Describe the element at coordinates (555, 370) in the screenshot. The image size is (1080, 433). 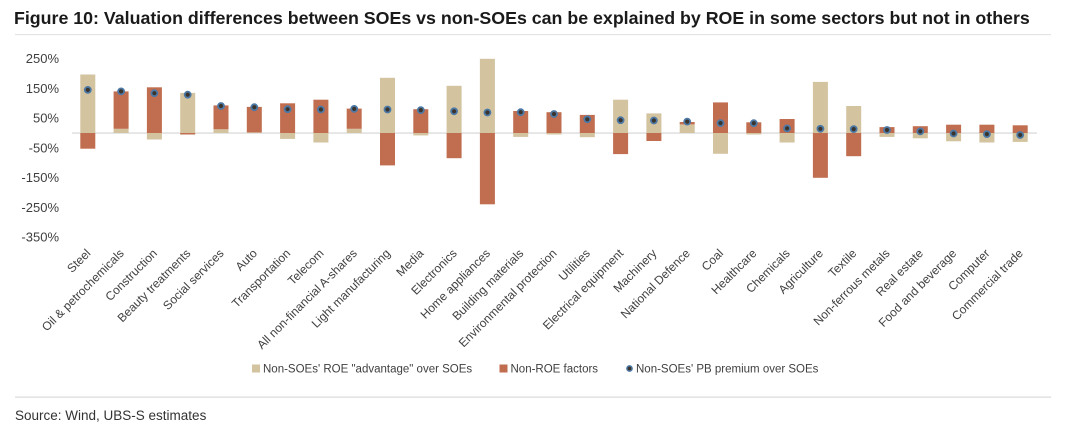
I see `svg-text: Non-ROE factors` at that location.